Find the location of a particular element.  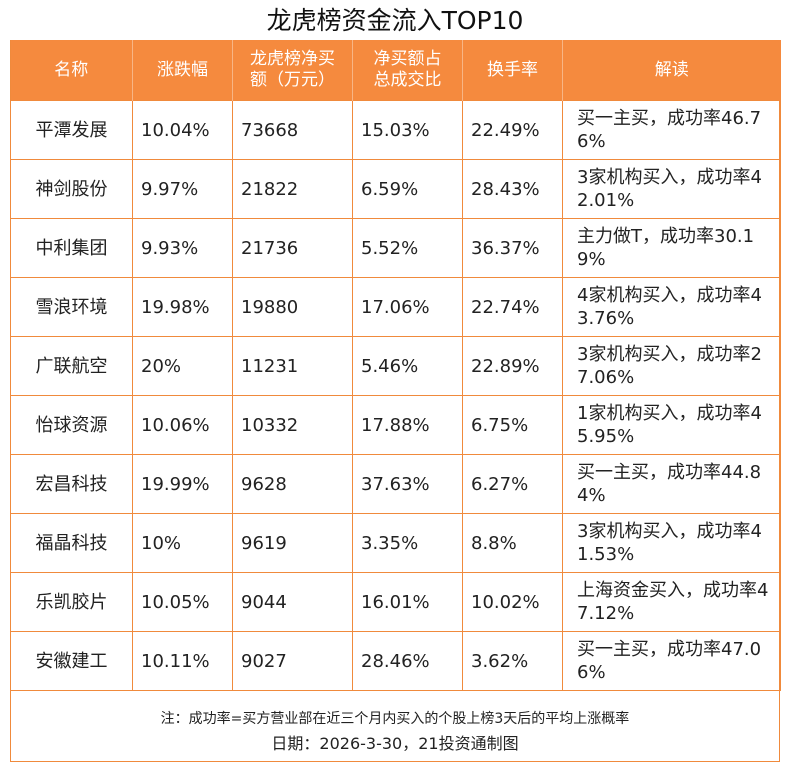

cell-net-buy: 9619 is located at coordinates (292, 543).